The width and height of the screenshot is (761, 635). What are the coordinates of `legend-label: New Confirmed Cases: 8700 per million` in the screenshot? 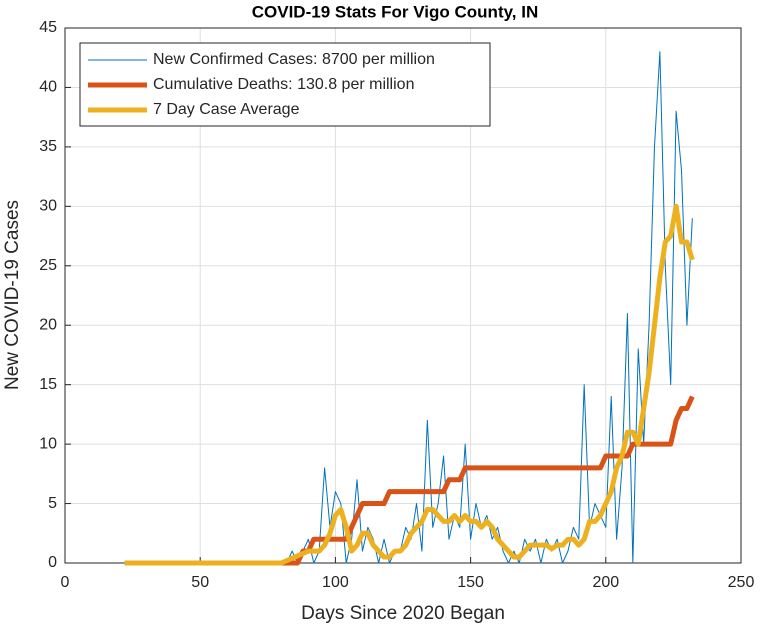 It's located at (294, 59).